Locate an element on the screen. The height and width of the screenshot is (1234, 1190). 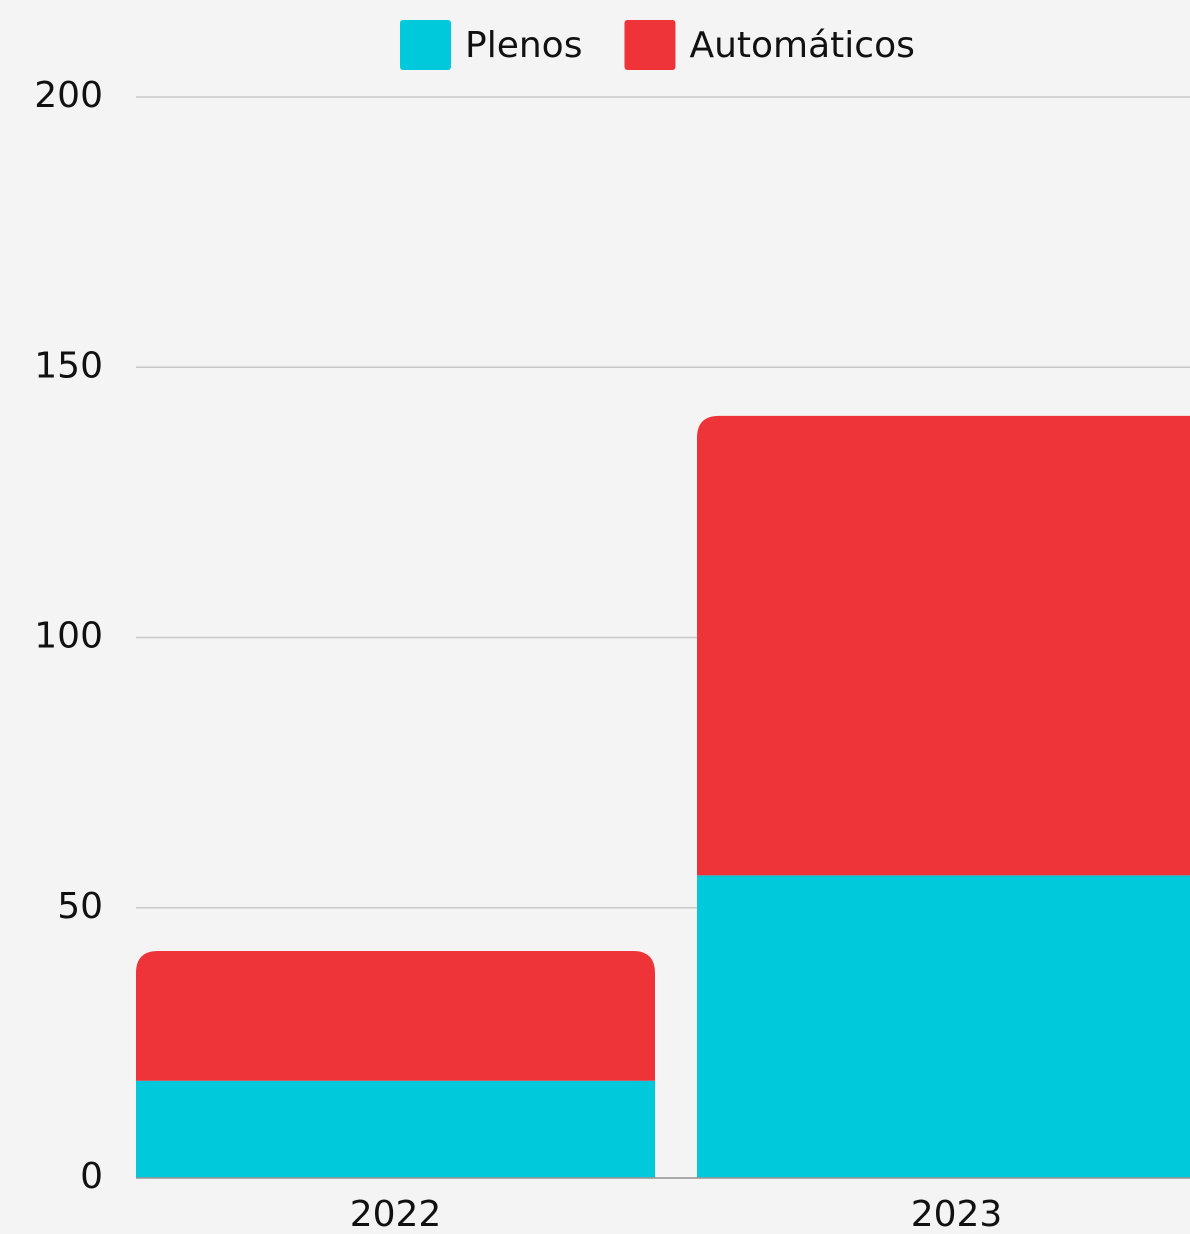
x-tick-label: 2022 is located at coordinates (396, 1214).